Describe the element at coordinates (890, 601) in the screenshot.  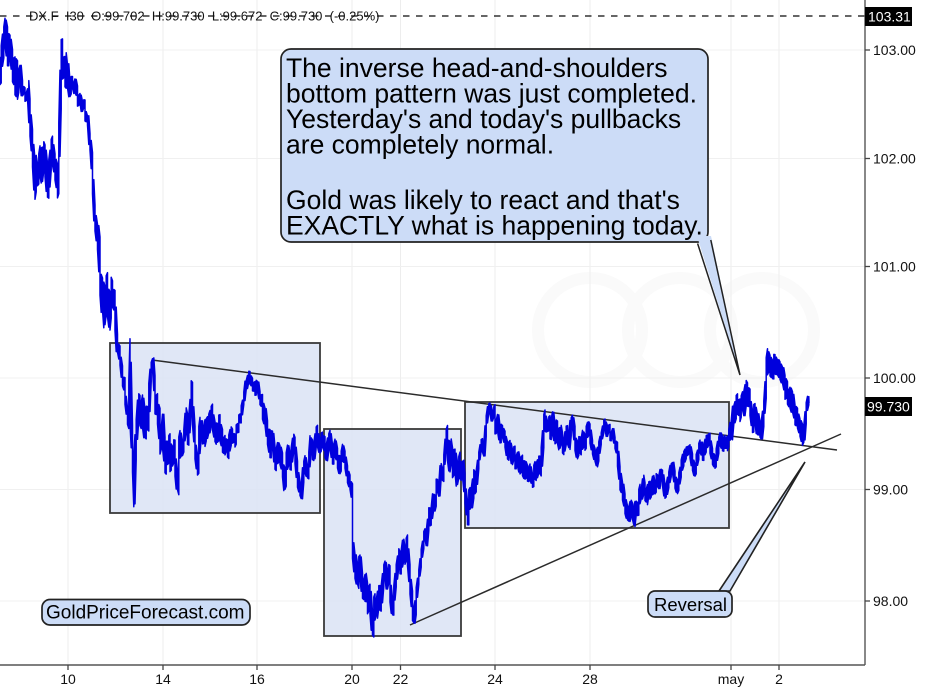
I see `svg-text: 98.00` at that location.